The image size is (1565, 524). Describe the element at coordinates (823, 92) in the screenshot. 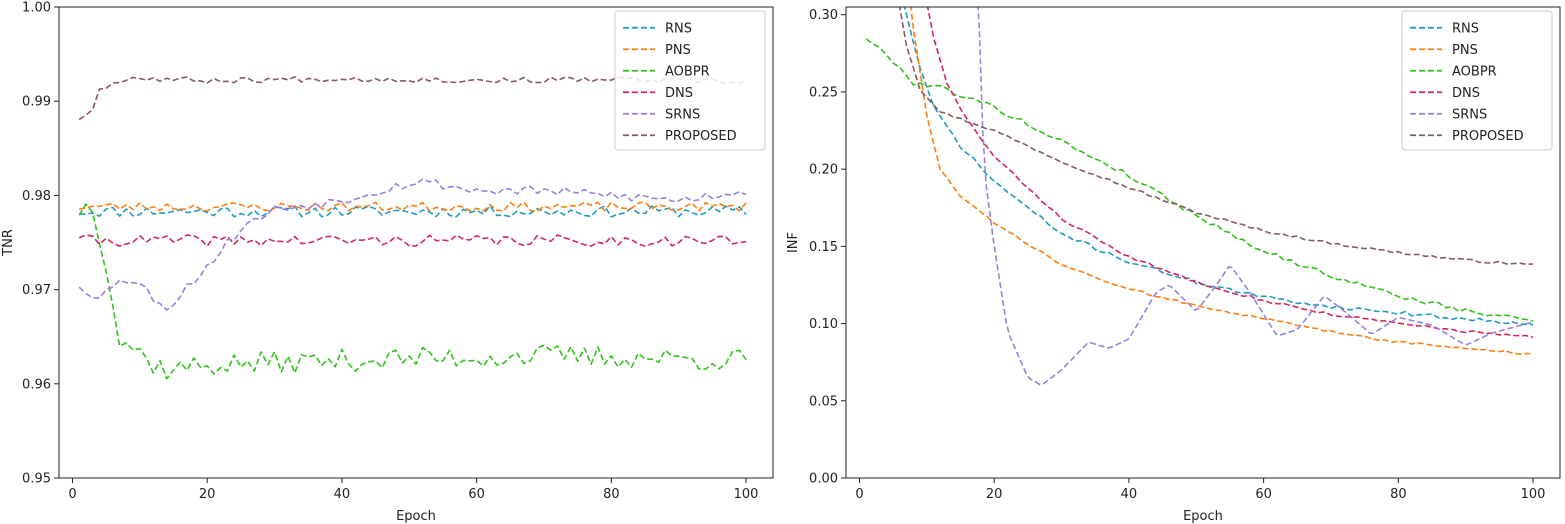

I see `y-tick-label: 0.25` at that location.